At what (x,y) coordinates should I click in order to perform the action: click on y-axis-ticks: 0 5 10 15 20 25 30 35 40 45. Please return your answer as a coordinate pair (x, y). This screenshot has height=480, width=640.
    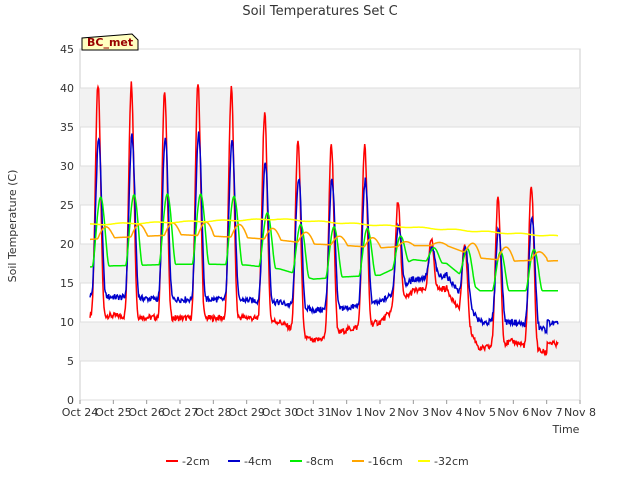
    Looking at the image, I should click on (67, 225).